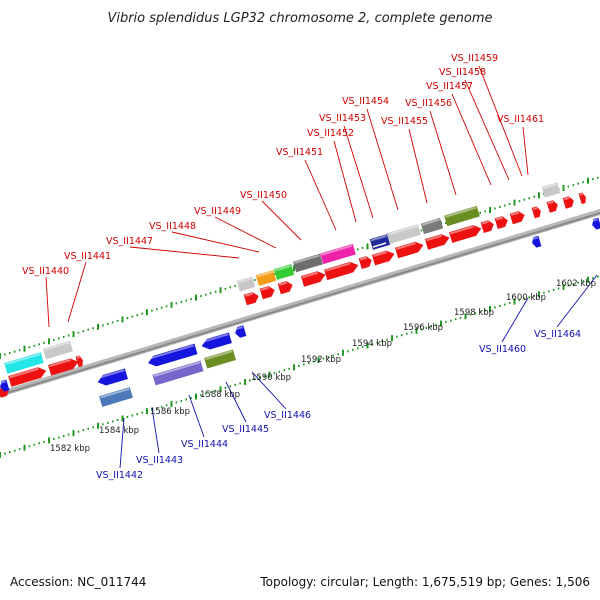 This screenshot has width=600, height=600. I want to click on gene-label-vs-ii1451: VS_II1451, so click(299, 152).